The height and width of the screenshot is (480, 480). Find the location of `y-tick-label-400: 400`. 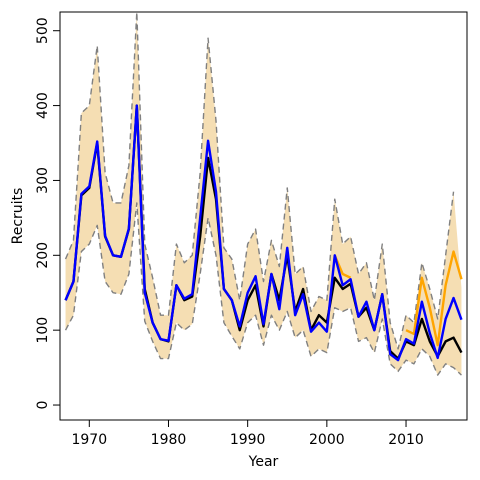

y-tick-label-400: 400 is located at coordinates (43, 105).